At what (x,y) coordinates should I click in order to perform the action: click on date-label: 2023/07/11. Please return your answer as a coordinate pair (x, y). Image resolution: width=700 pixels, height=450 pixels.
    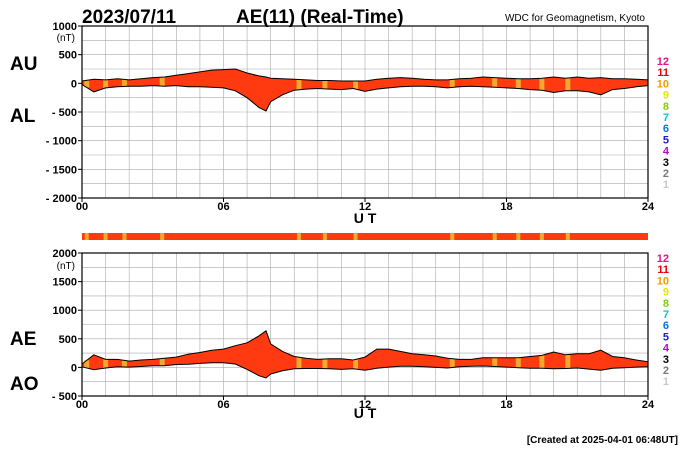
    Looking at the image, I should click on (129, 17).